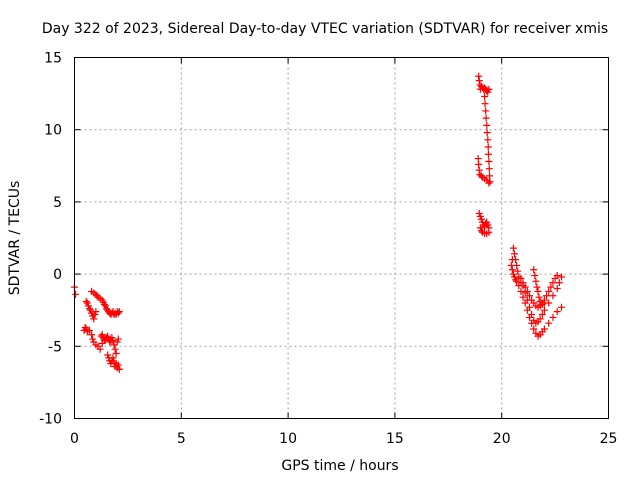 The height and width of the screenshot is (480, 640). Describe the element at coordinates (15, 238) in the screenshot. I see `y-axis-label: SDTVAR / TECUs` at that location.